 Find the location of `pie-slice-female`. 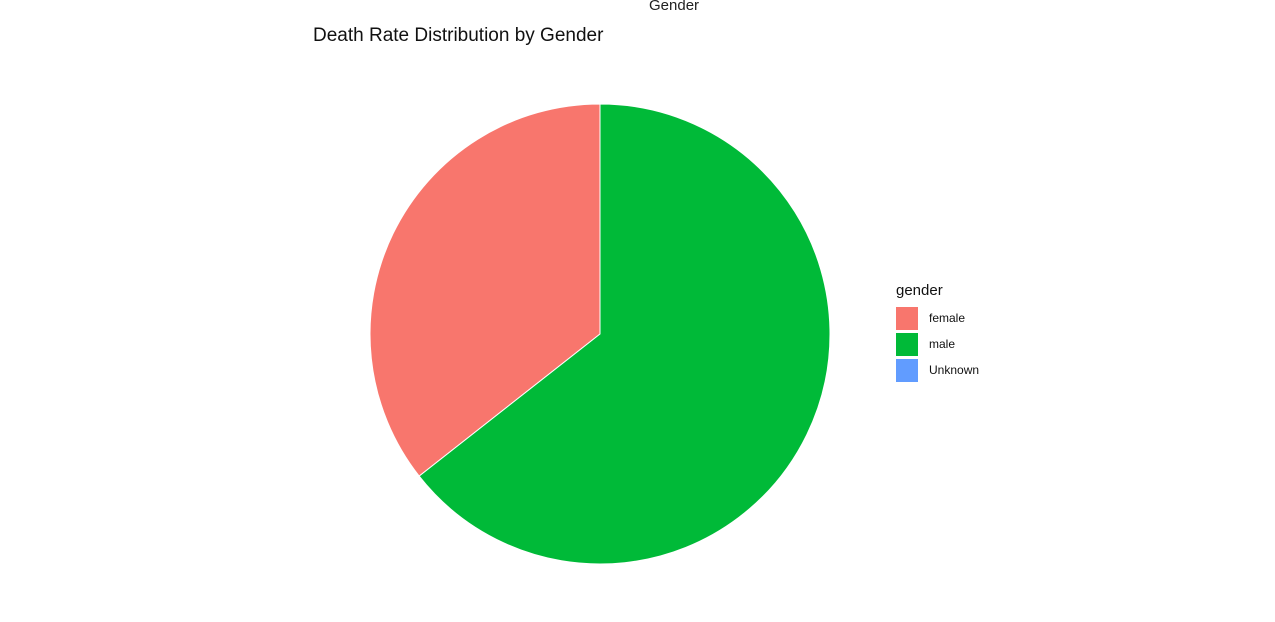

pie-slice-female is located at coordinates (485, 290).